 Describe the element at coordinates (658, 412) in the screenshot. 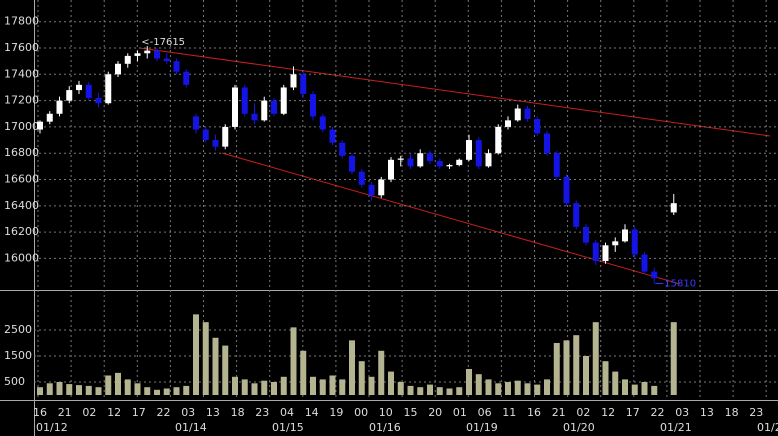

I see `x-tick-label: 22` at that location.